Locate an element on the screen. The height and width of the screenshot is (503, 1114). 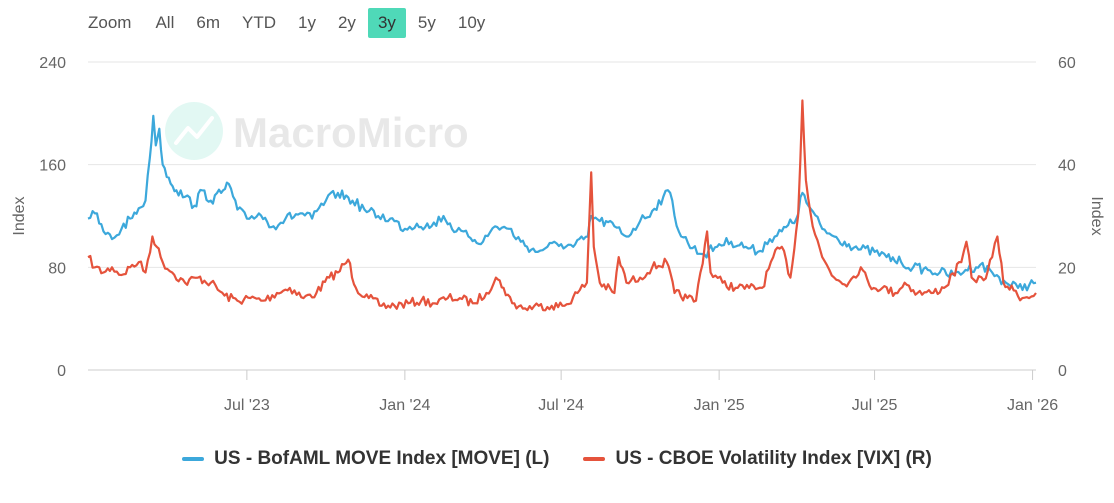
watermark-logo-line is located at coordinates (194, 130).